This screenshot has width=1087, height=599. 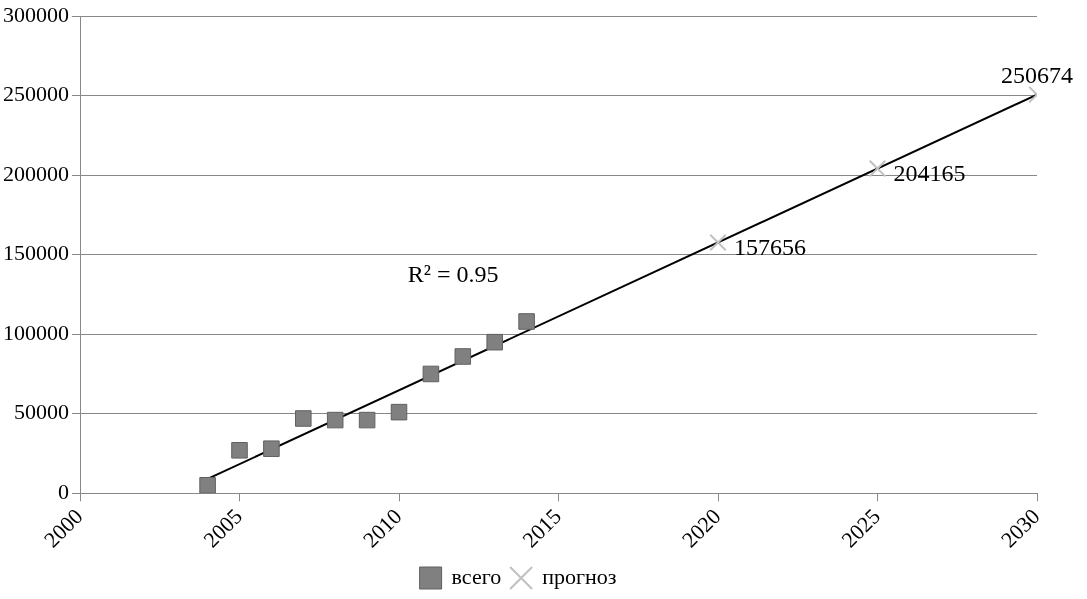 What do you see at coordinates (36, 94) in the screenshot?
I see `y-tick-label: 250000` at bounding box center [36, 94].